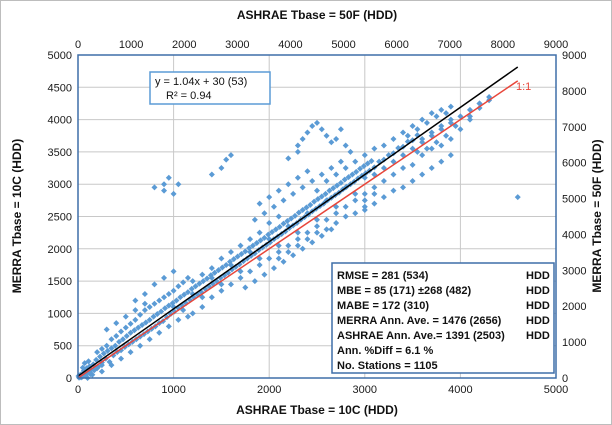 Image resolution: width=612 pixels, height=425 pixels. Describe the element at coordinates (317, 410) in the screenshot. I see `x-axis-title: ASHRAE Tbase = 10C (HDD)` at that location.